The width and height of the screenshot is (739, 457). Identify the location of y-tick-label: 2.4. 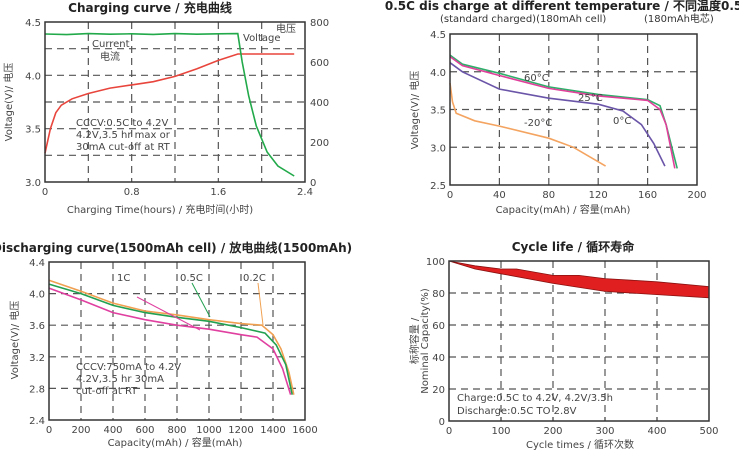
(37, 421).